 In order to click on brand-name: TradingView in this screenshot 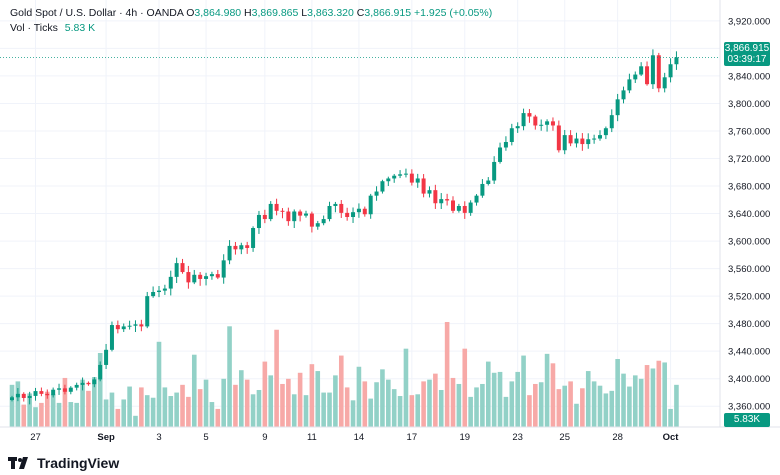, I will do `click(78, 463)`.